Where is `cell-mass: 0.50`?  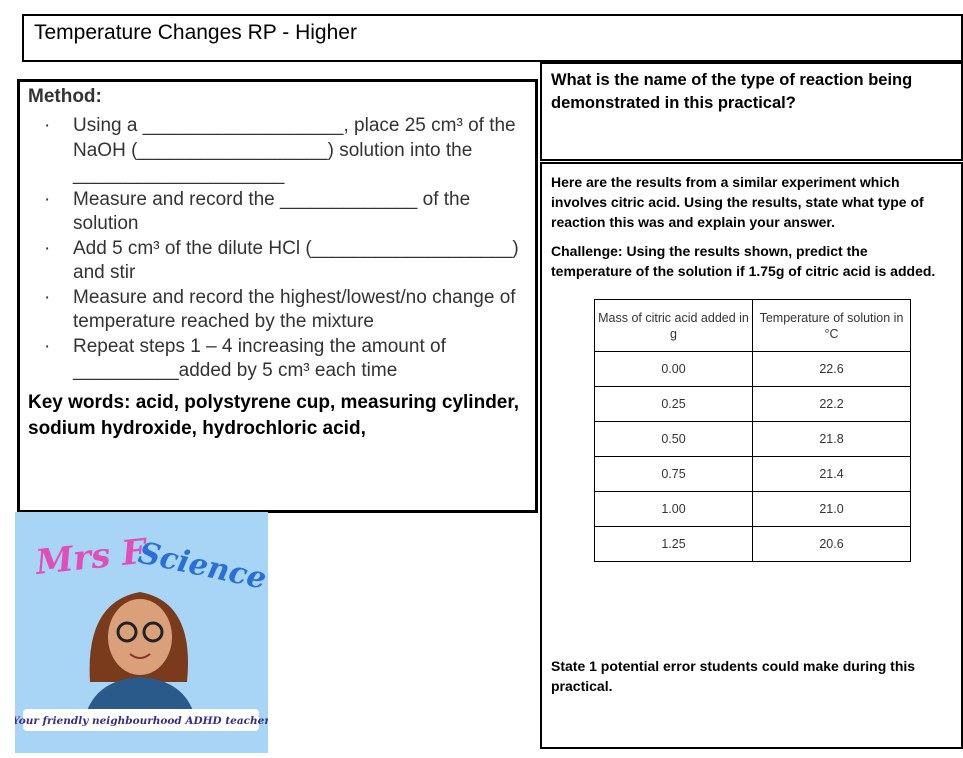
cell-mass: 0.50 is located at coordinates (673, 439).